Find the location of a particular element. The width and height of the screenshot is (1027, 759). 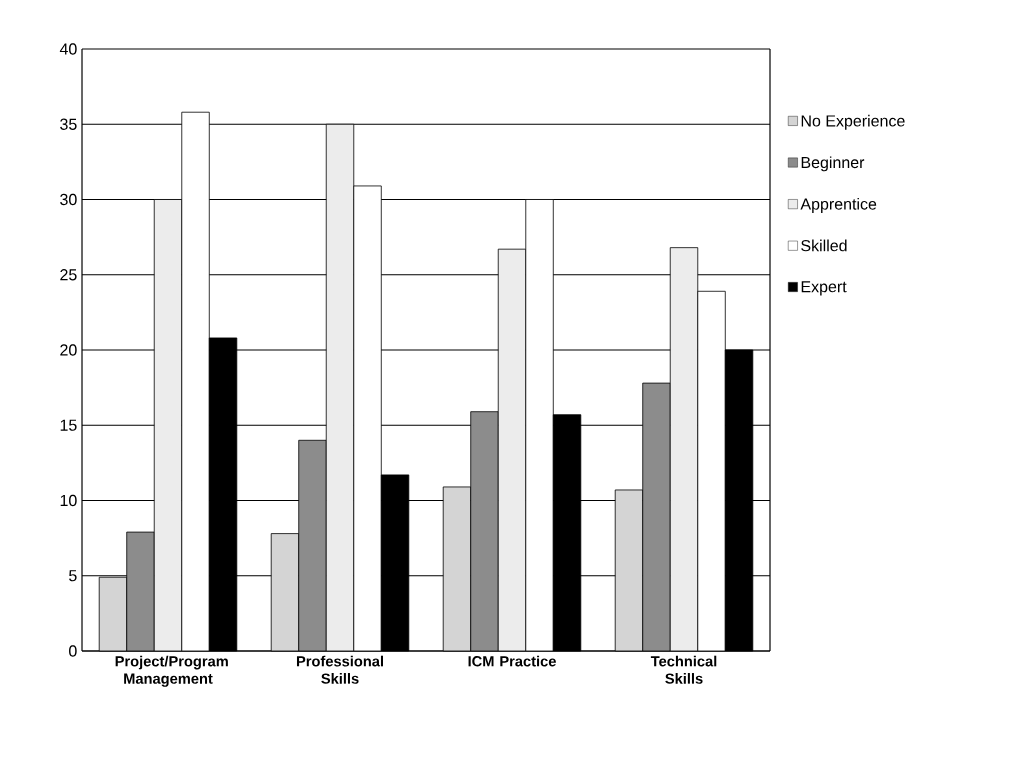

y-tick-label: 25 is located at coordinates (68, 275).